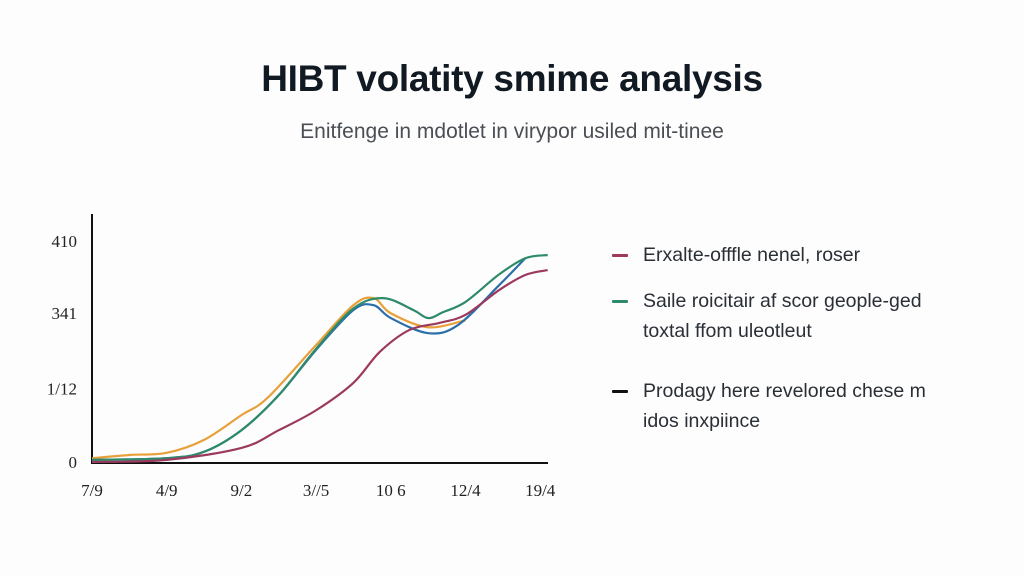 This screenshot has width=1024, height=576. I want to click on x-tick-label: 7/9, so click(92, 490).